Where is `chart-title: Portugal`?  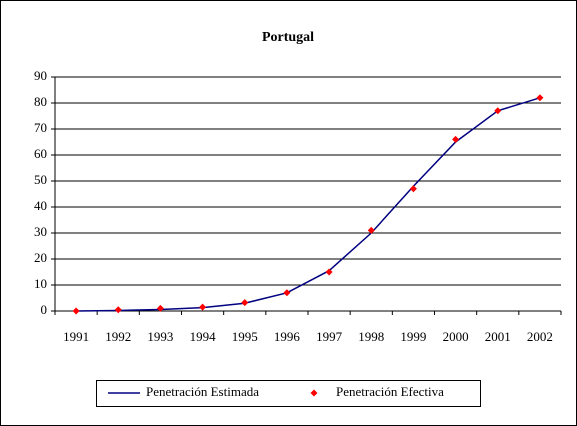
chart-title: Portugal is located at coordinates (288, 37).